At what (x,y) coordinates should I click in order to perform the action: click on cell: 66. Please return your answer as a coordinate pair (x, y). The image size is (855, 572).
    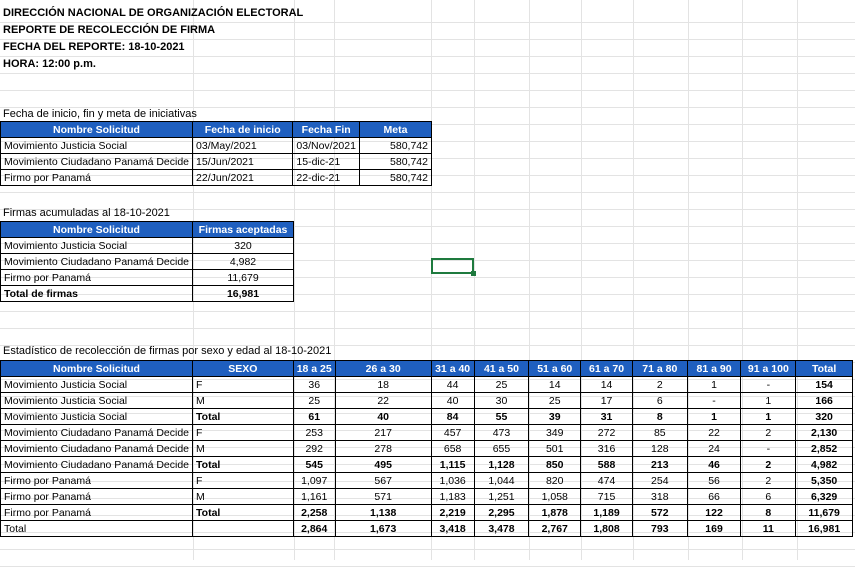
    Looking at the image, I should click on (714, 496).